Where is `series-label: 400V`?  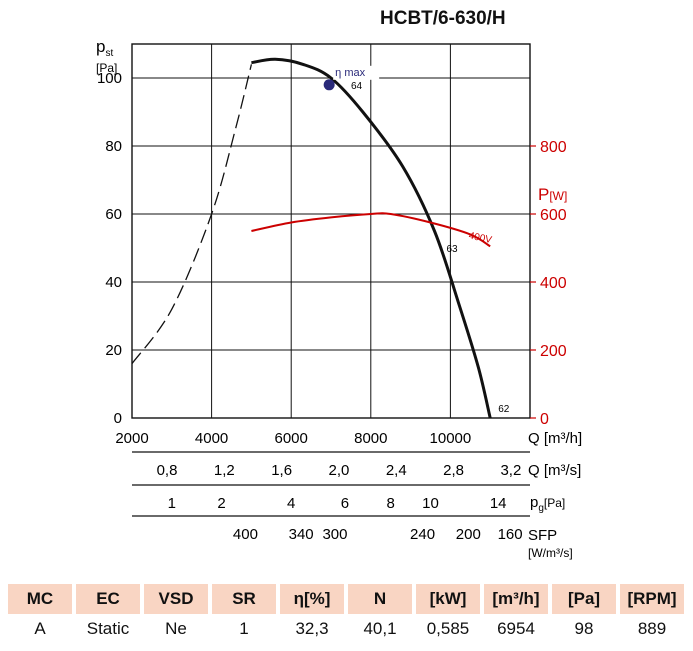 series-label: 400V is located at coordinates (480, 238).